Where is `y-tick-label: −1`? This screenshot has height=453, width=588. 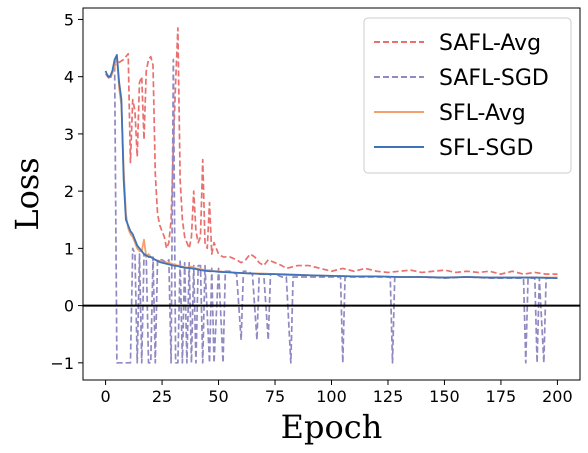
y-tick-label: −1 is located at coordinates (62, 363).